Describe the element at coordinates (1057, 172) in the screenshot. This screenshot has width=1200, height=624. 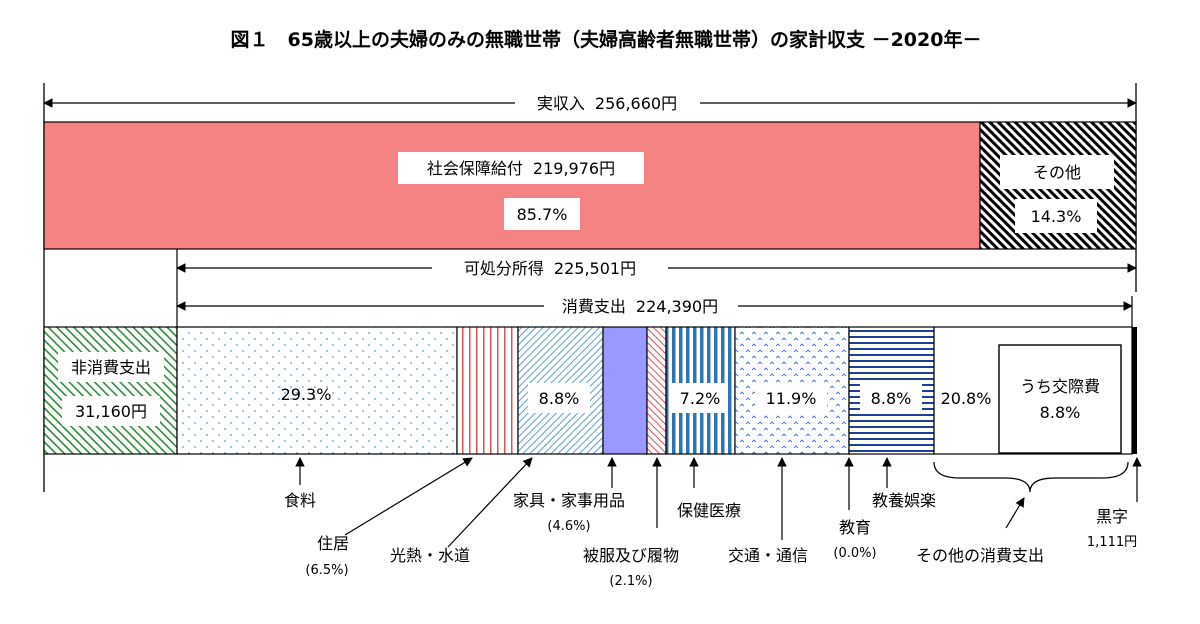
I see `other-income-label: その他` at that location.